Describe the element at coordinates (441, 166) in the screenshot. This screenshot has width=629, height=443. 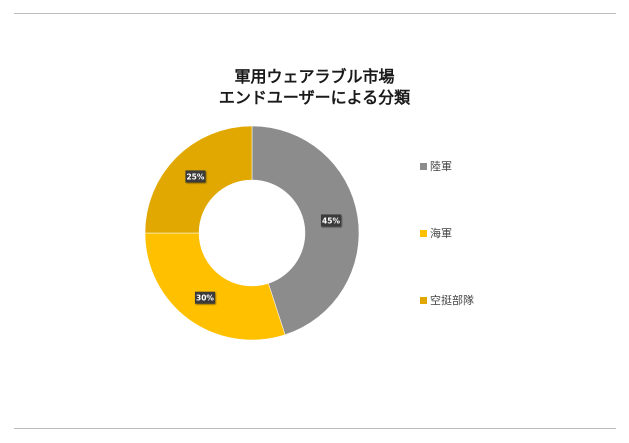
I see `legend-label: 陸軍` at that location.